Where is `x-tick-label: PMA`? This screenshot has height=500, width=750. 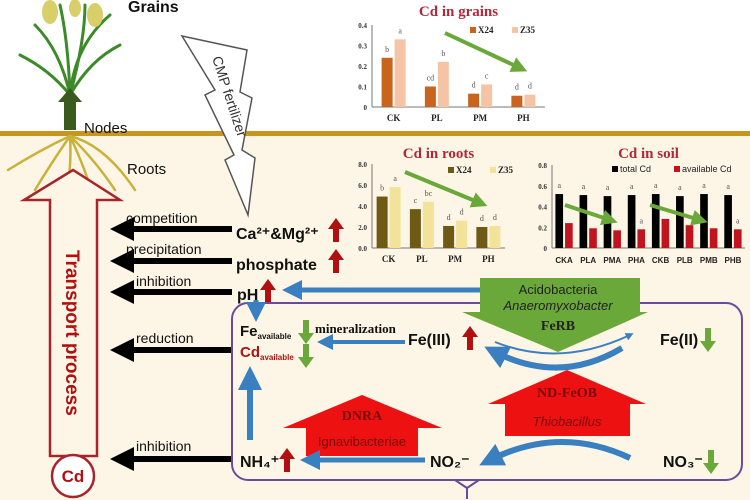 x-tick-label: PMA is located at coordinates (612, 260).